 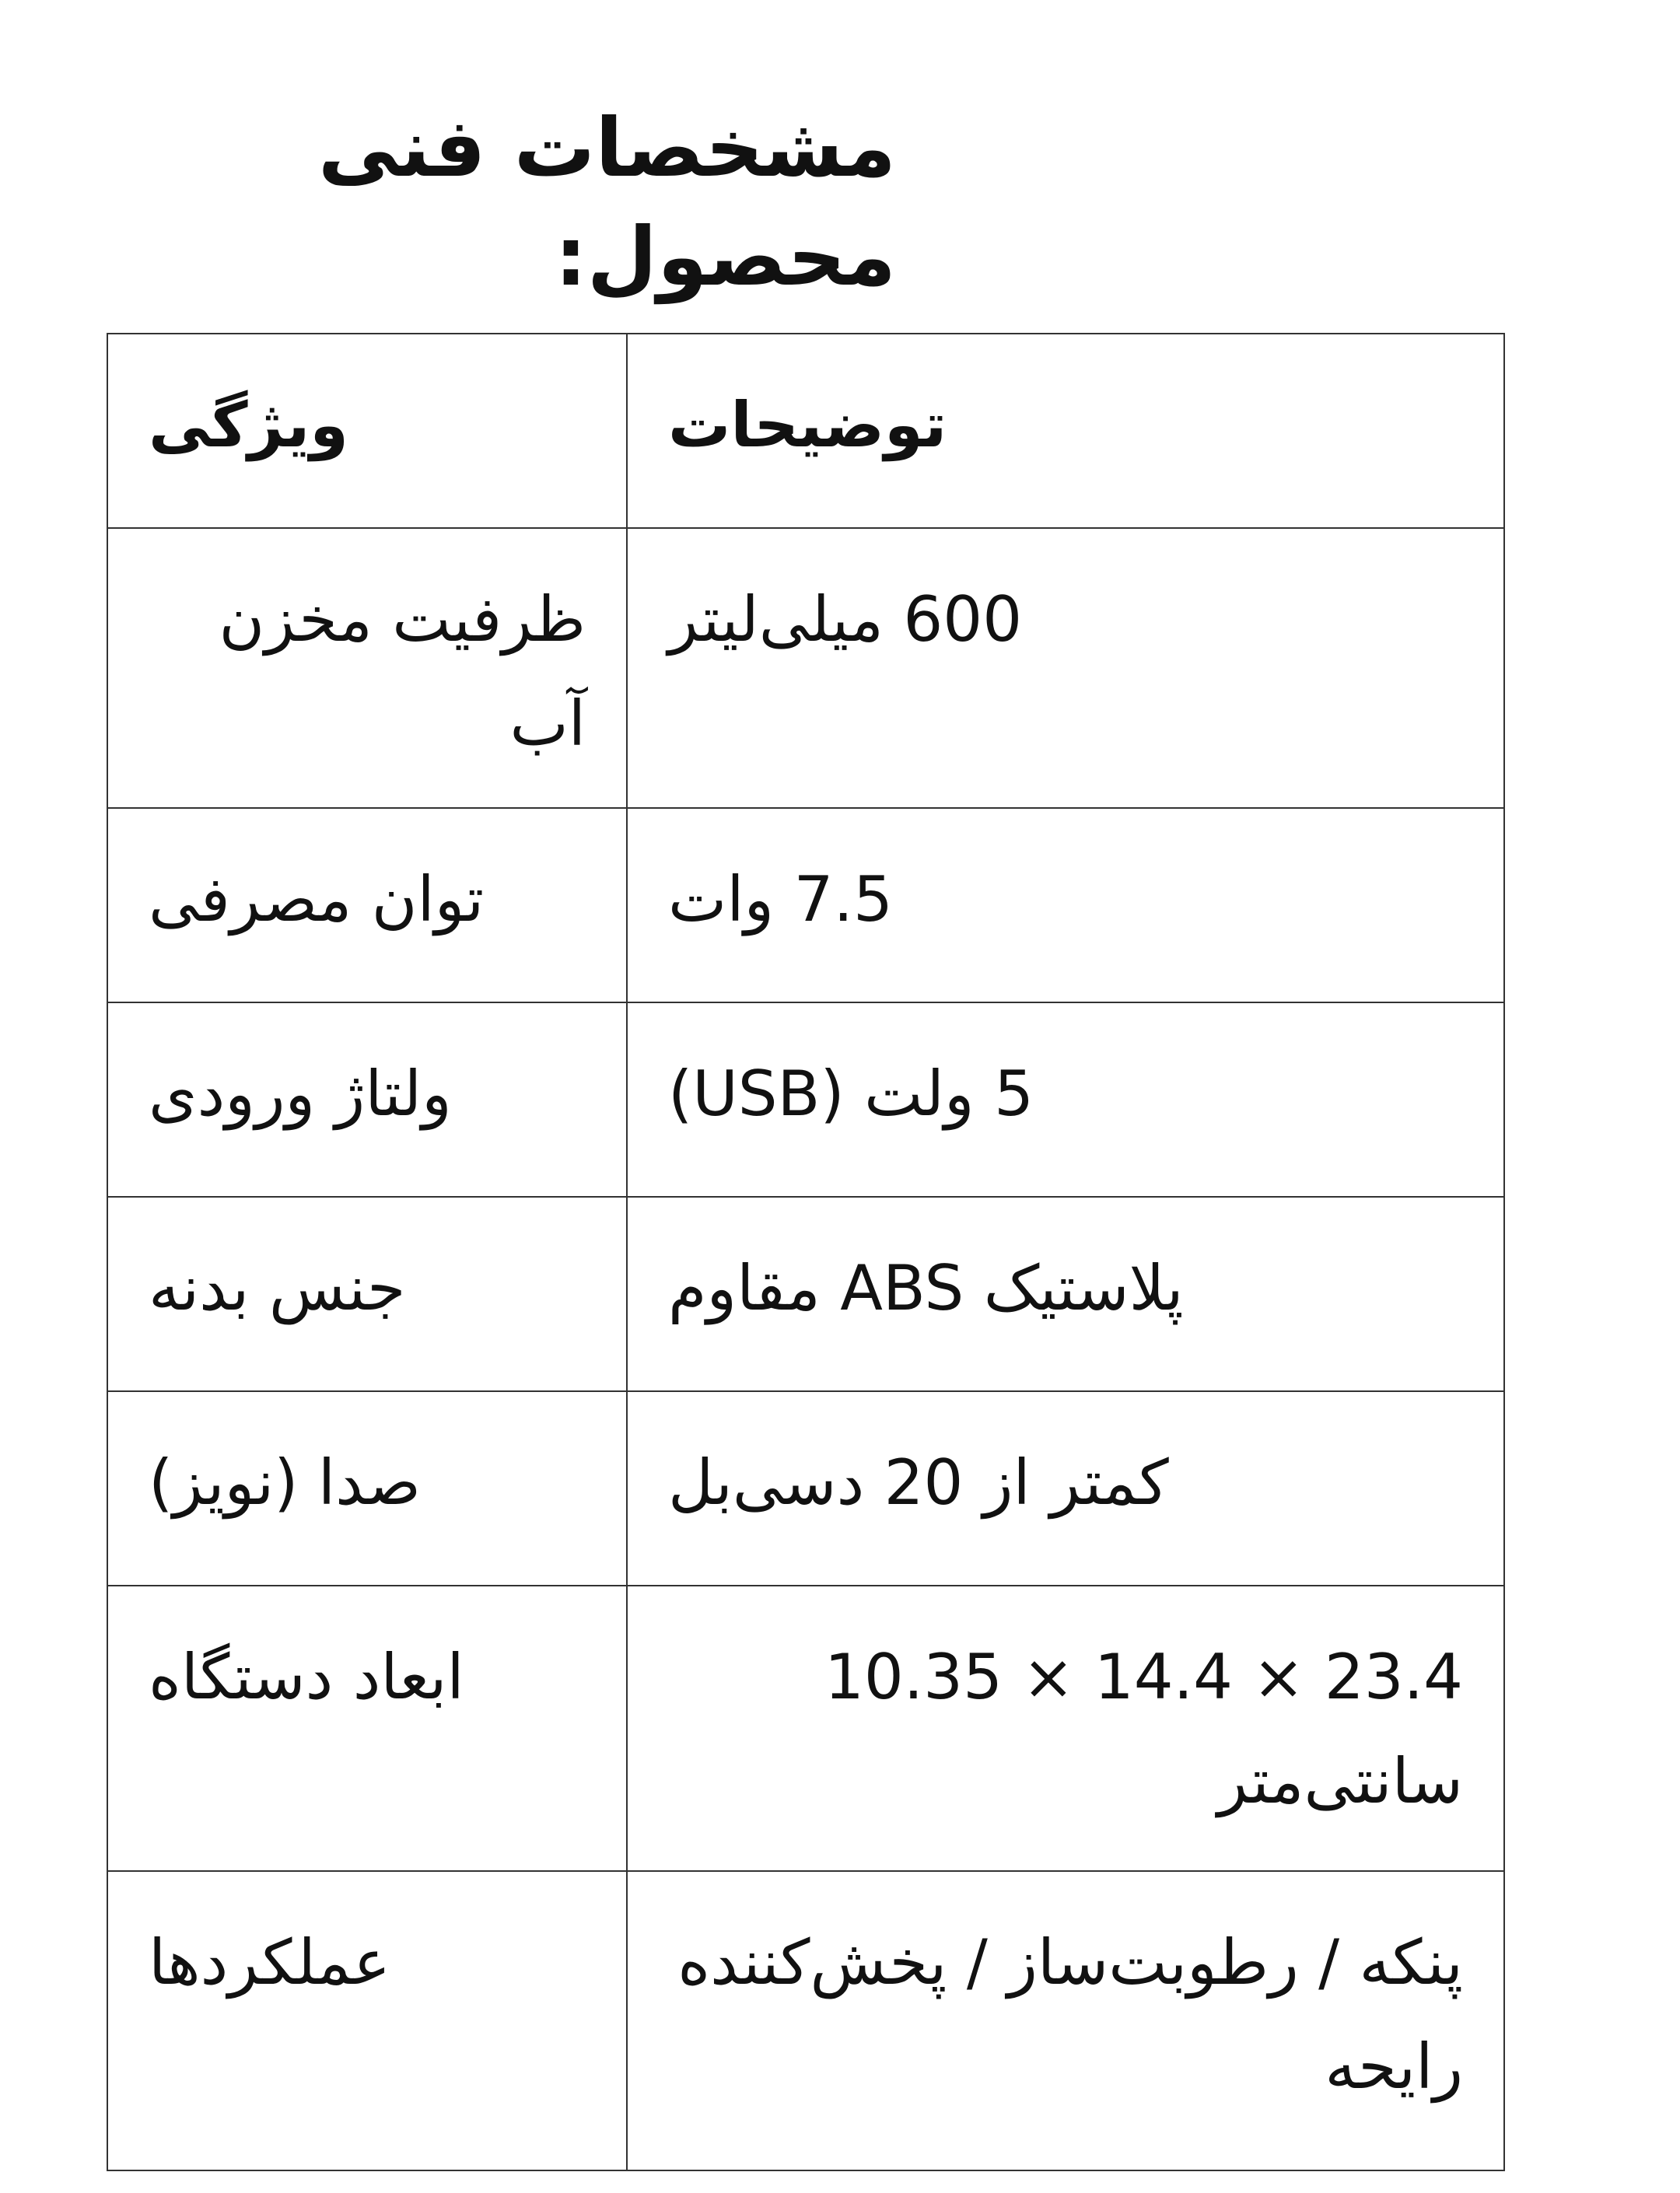 I want to click on description-cell: 7.5 وات, so click(x=1066, y=905).